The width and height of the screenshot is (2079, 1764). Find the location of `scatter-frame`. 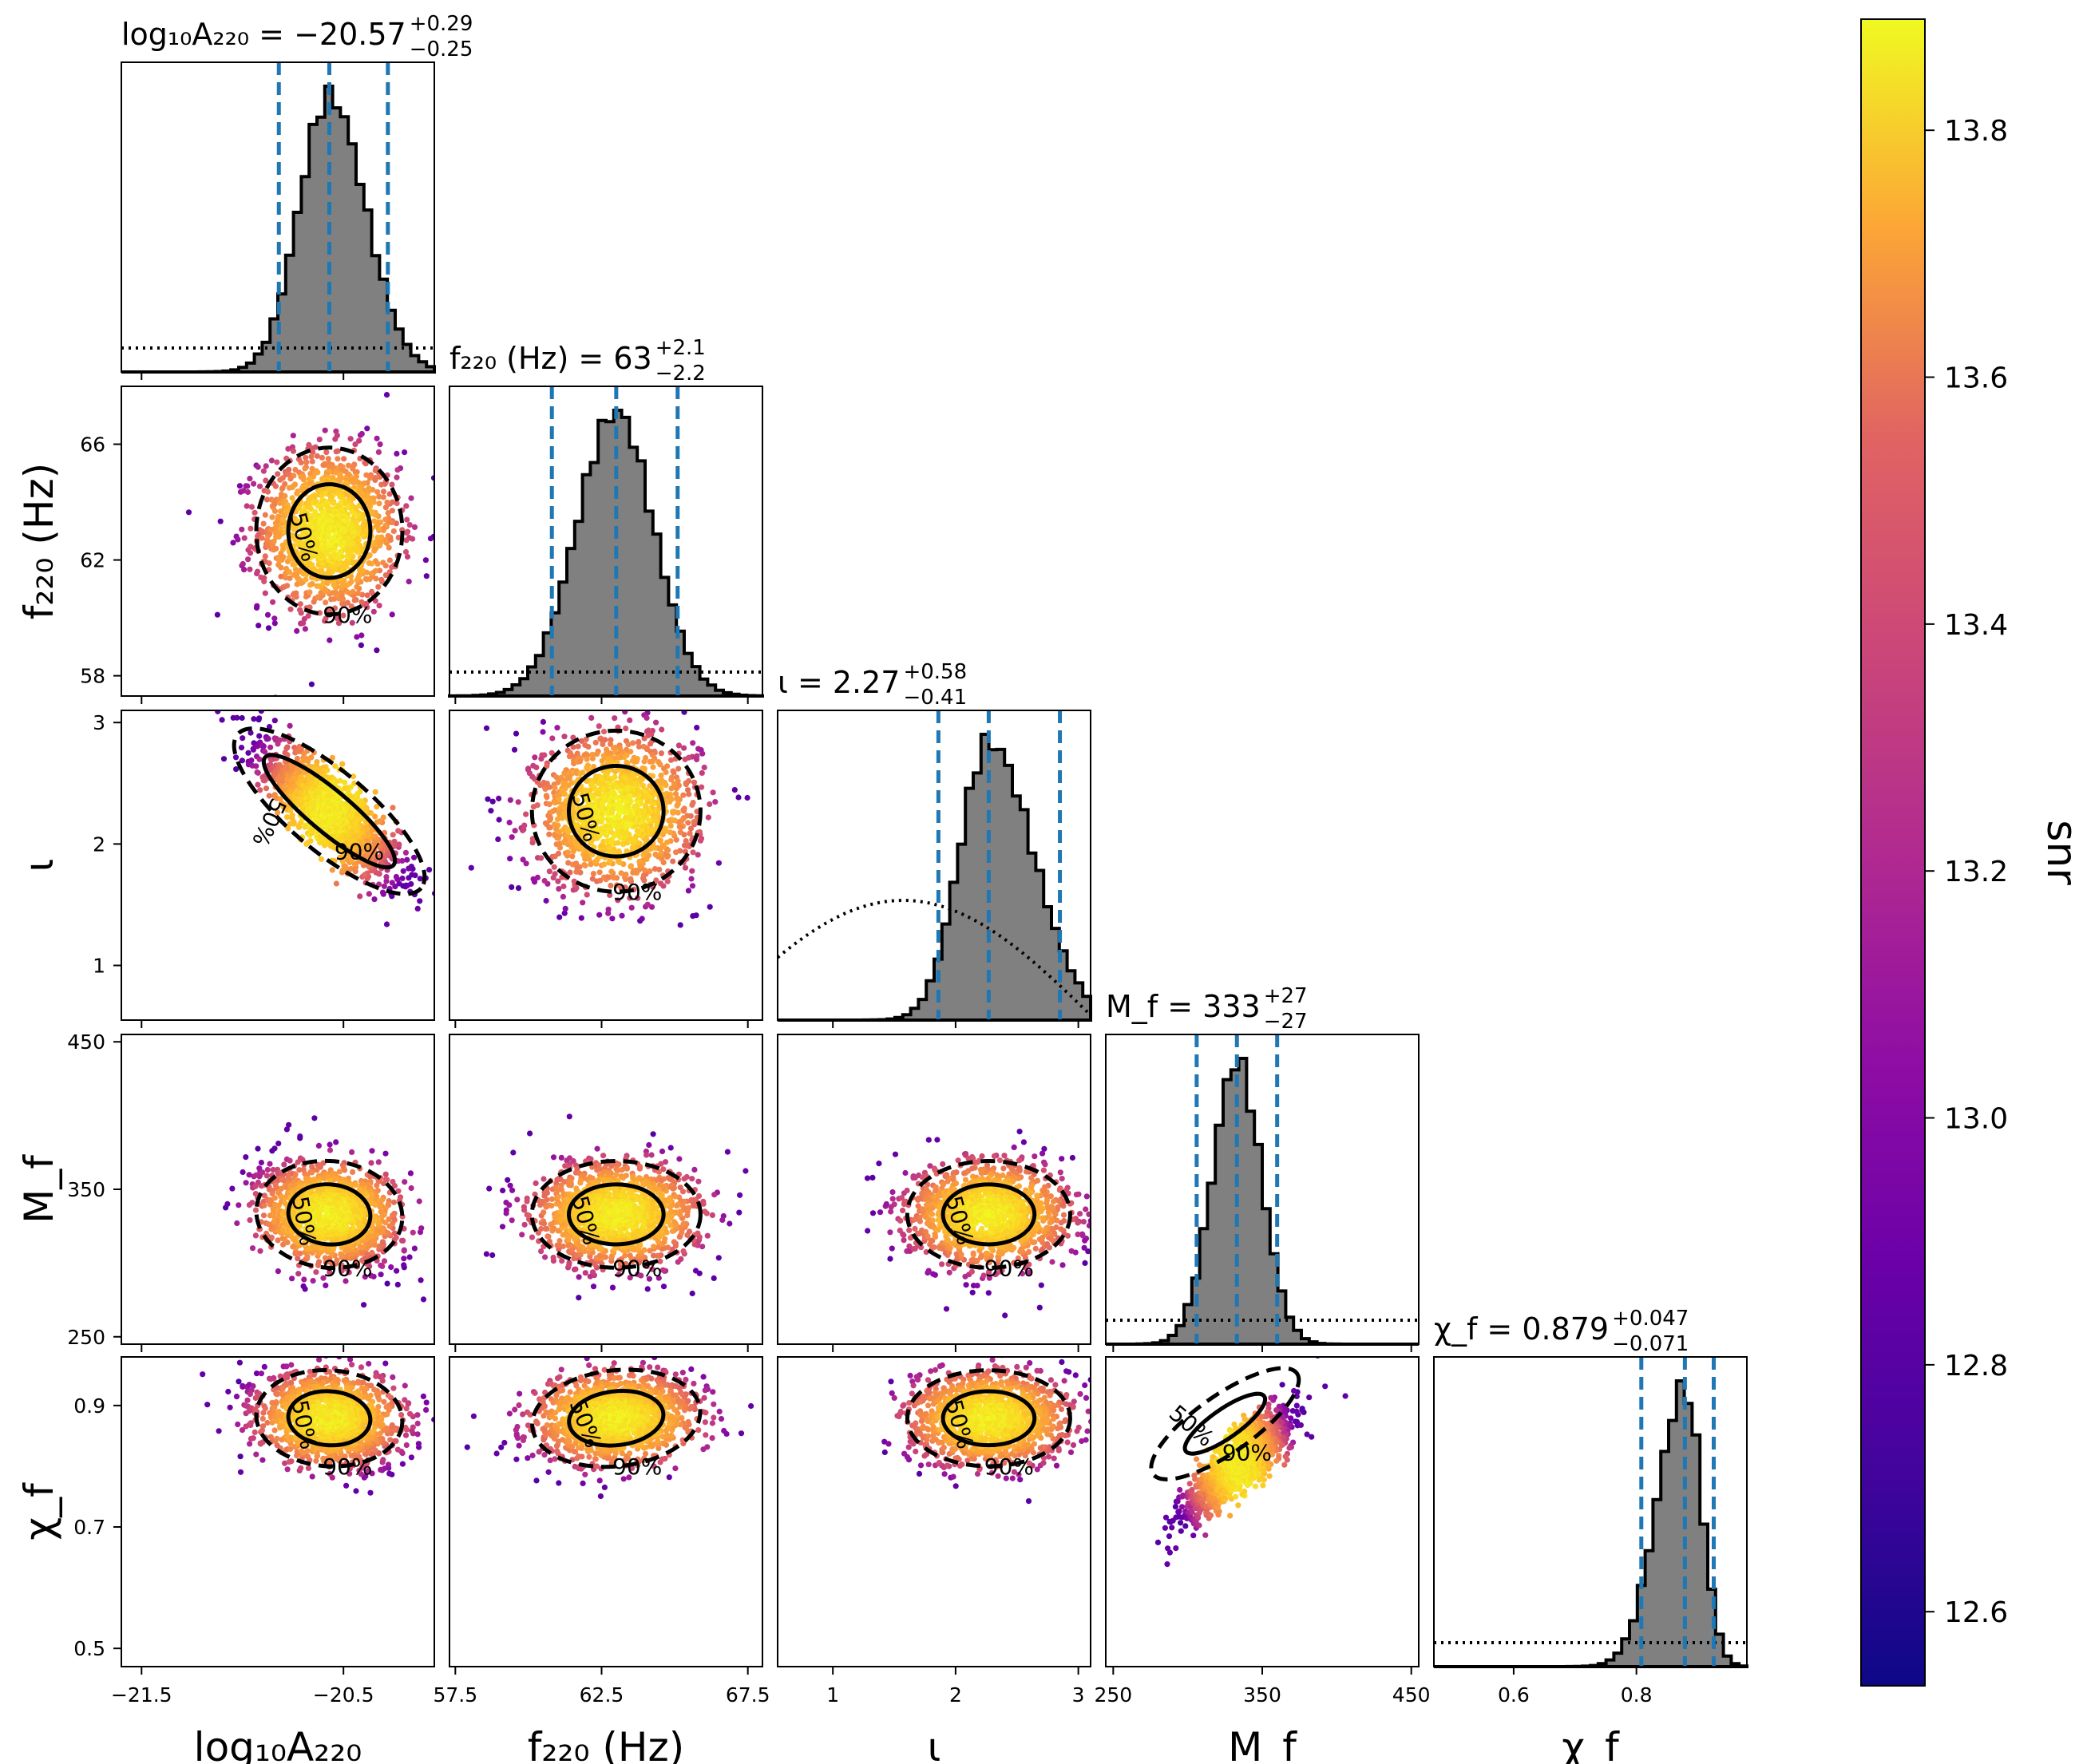

scatter-frame is located at coordinates (278, 866).